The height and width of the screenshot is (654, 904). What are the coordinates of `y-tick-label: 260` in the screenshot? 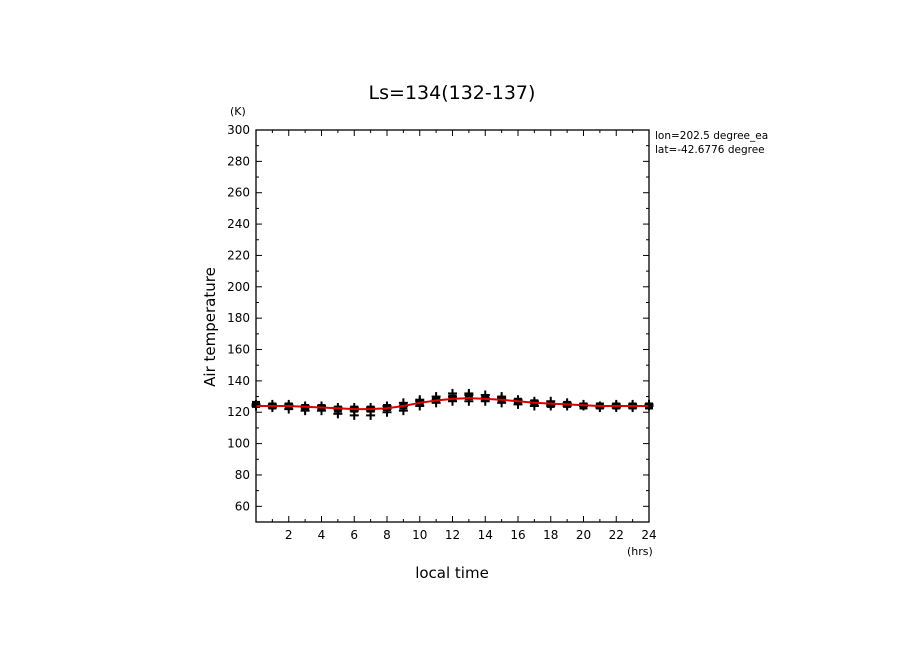 It's located at (238, 193).